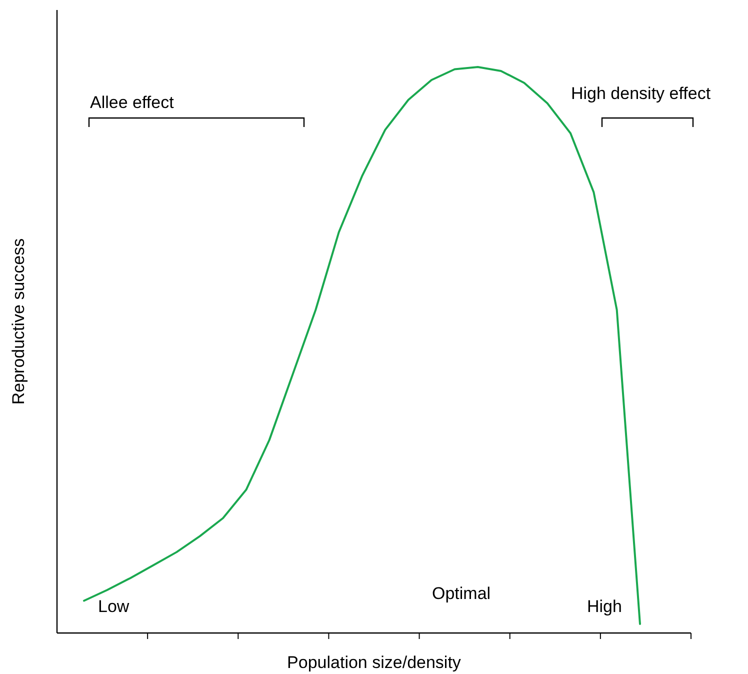 This screenshot has width=748, height=674. What do you see at coordinates (461, 593) in the screenshot?
I see `annotation: Optimal` at bounding box center [461, 593].